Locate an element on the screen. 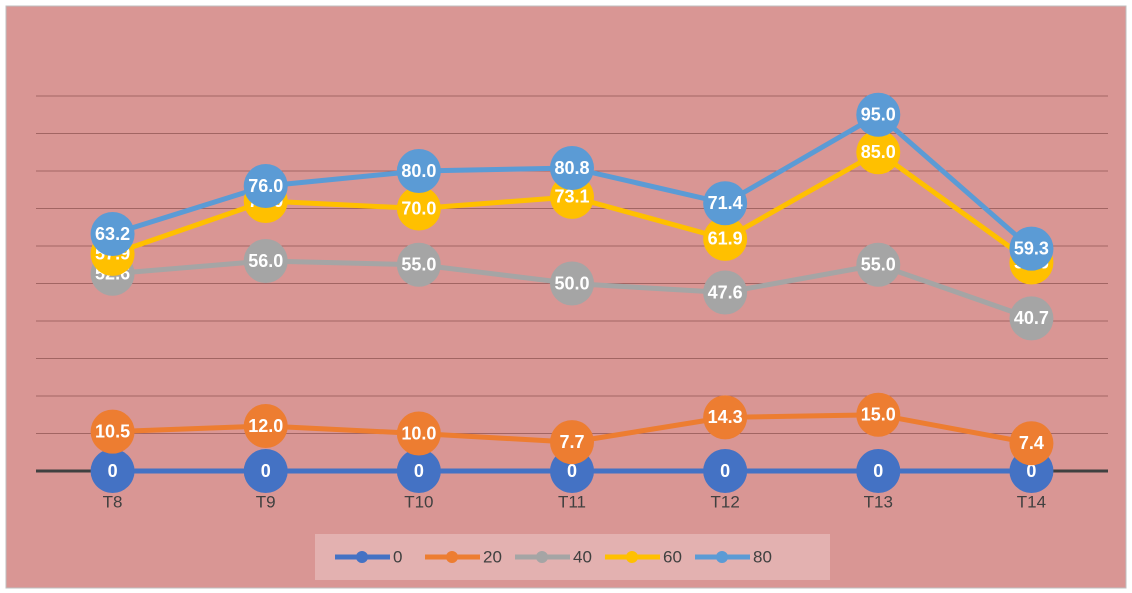 This screenshot has width=1132, height=593. data-label: 7.7 is located at coordinates (571, 442).